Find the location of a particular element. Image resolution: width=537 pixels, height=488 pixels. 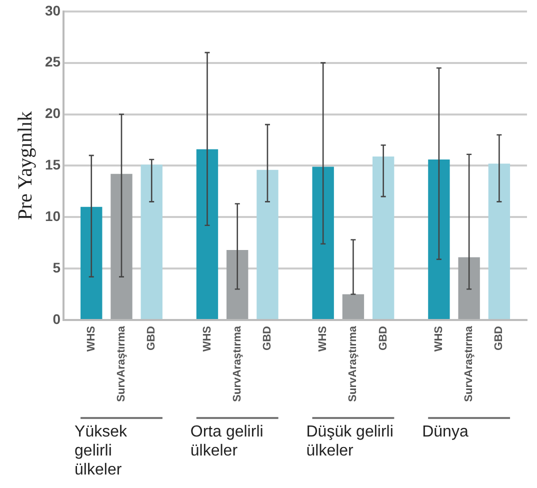

y-tick-label: 30 is located at coordinates (52, 10).